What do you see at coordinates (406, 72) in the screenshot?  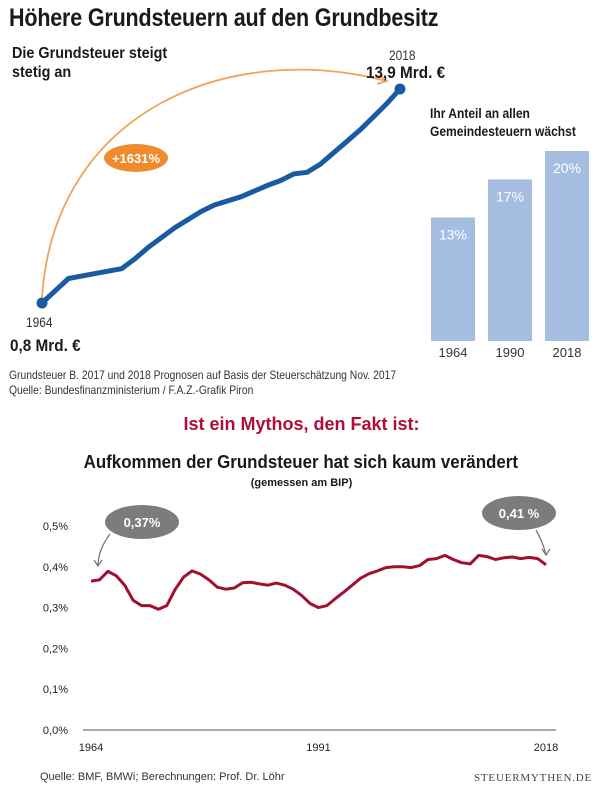 I see `end-value-label: 13,9 Mrd. €` at bounding box center [406, 72].